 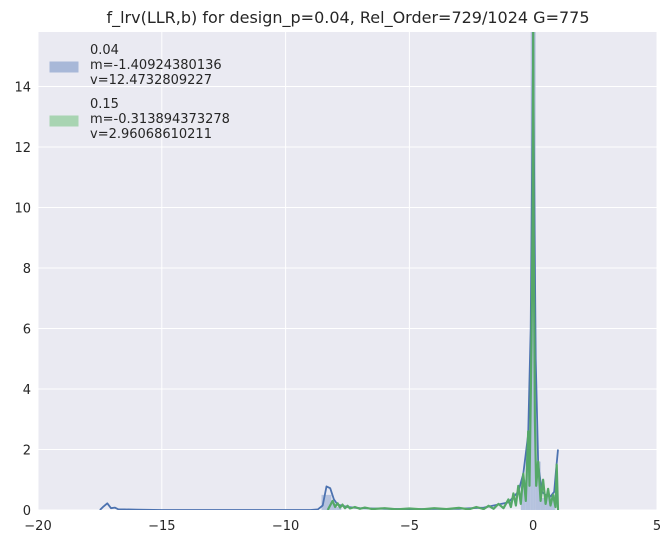 I want to click on x-tick-label: 5, so click(x=657, y=526).